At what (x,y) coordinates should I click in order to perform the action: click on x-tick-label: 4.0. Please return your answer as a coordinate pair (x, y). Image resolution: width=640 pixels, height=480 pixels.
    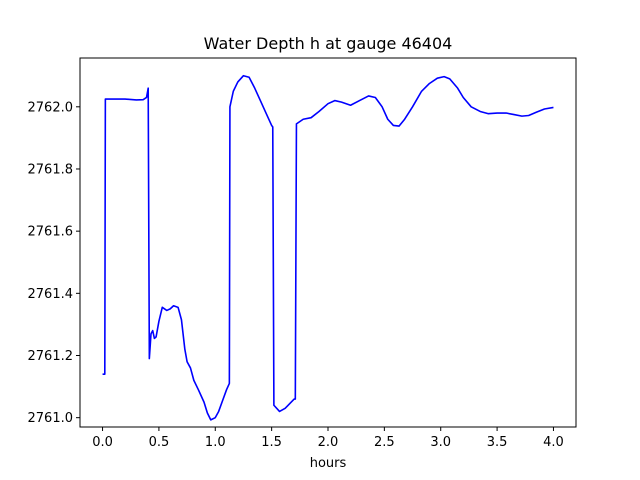
    Looking at the image, I should click on (553, 442).